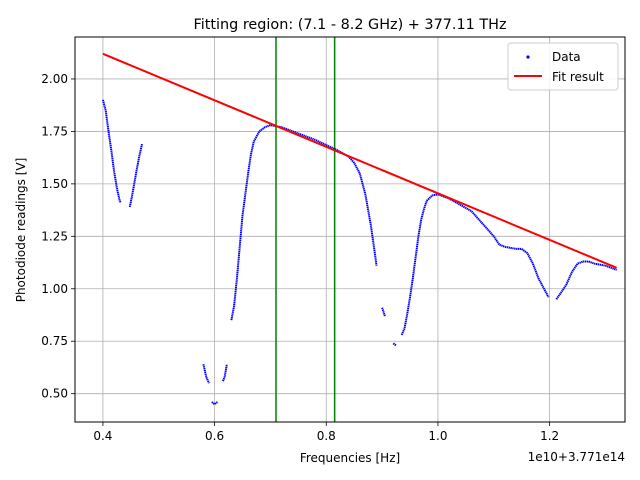 This screenshot has height=480, width=640. Describe the element at coordinates (54, 394) in the screenshot. I see `y-tick-label: 0.50` at that location.